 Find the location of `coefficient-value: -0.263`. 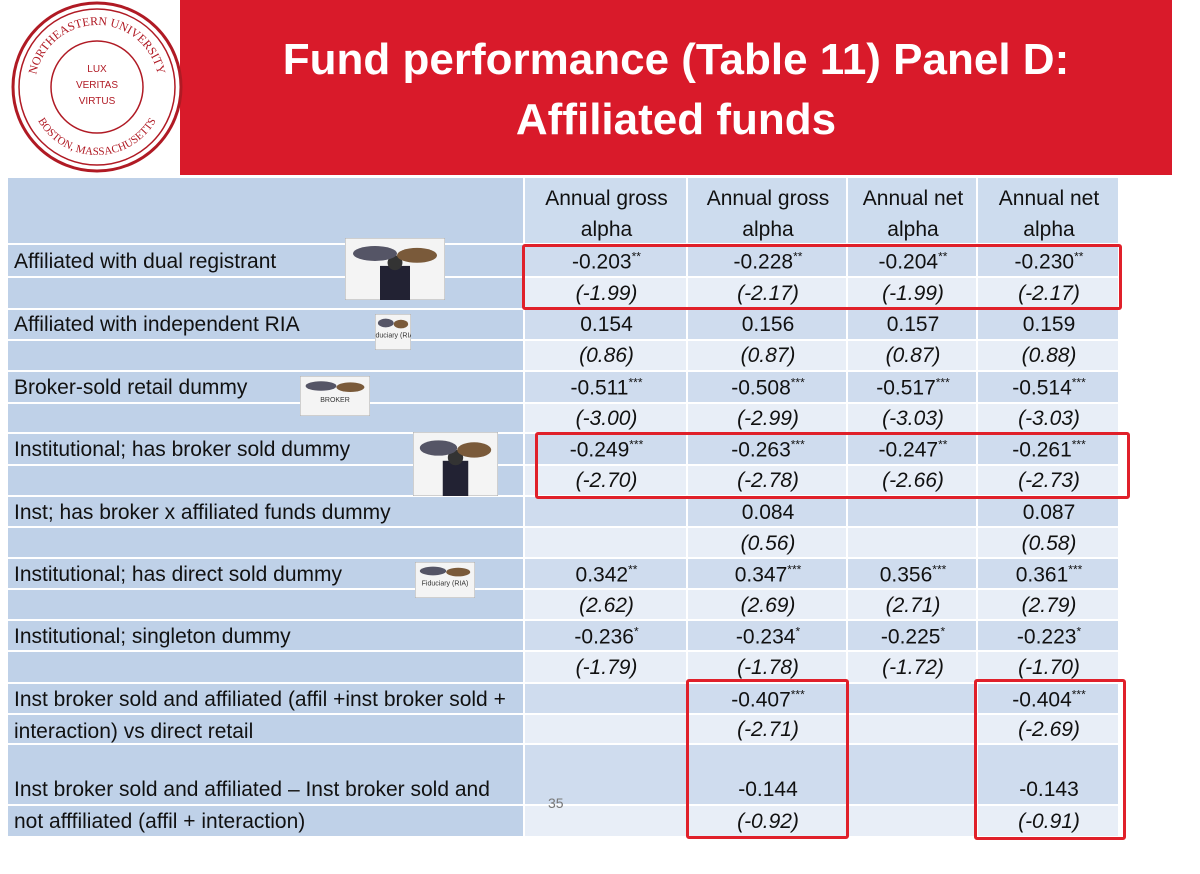

coefficient-value: -0.263 is located at coordinates (761, 450).